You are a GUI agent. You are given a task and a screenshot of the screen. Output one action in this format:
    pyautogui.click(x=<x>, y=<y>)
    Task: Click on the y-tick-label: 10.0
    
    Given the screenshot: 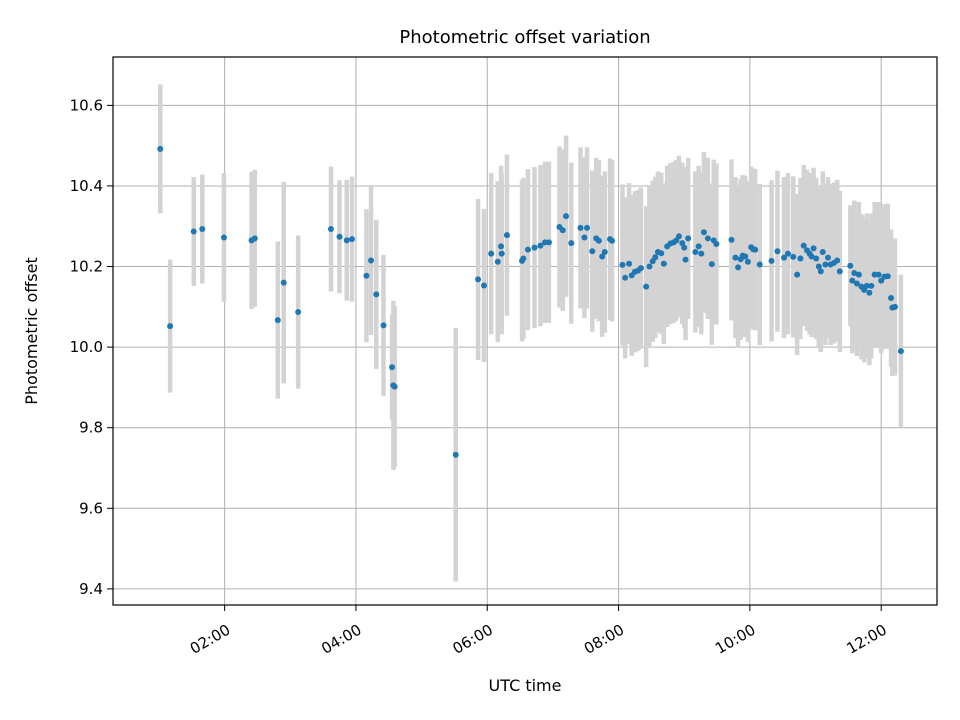 What is the action you would take?
    pyautogui.click(x=86, y=347)
    